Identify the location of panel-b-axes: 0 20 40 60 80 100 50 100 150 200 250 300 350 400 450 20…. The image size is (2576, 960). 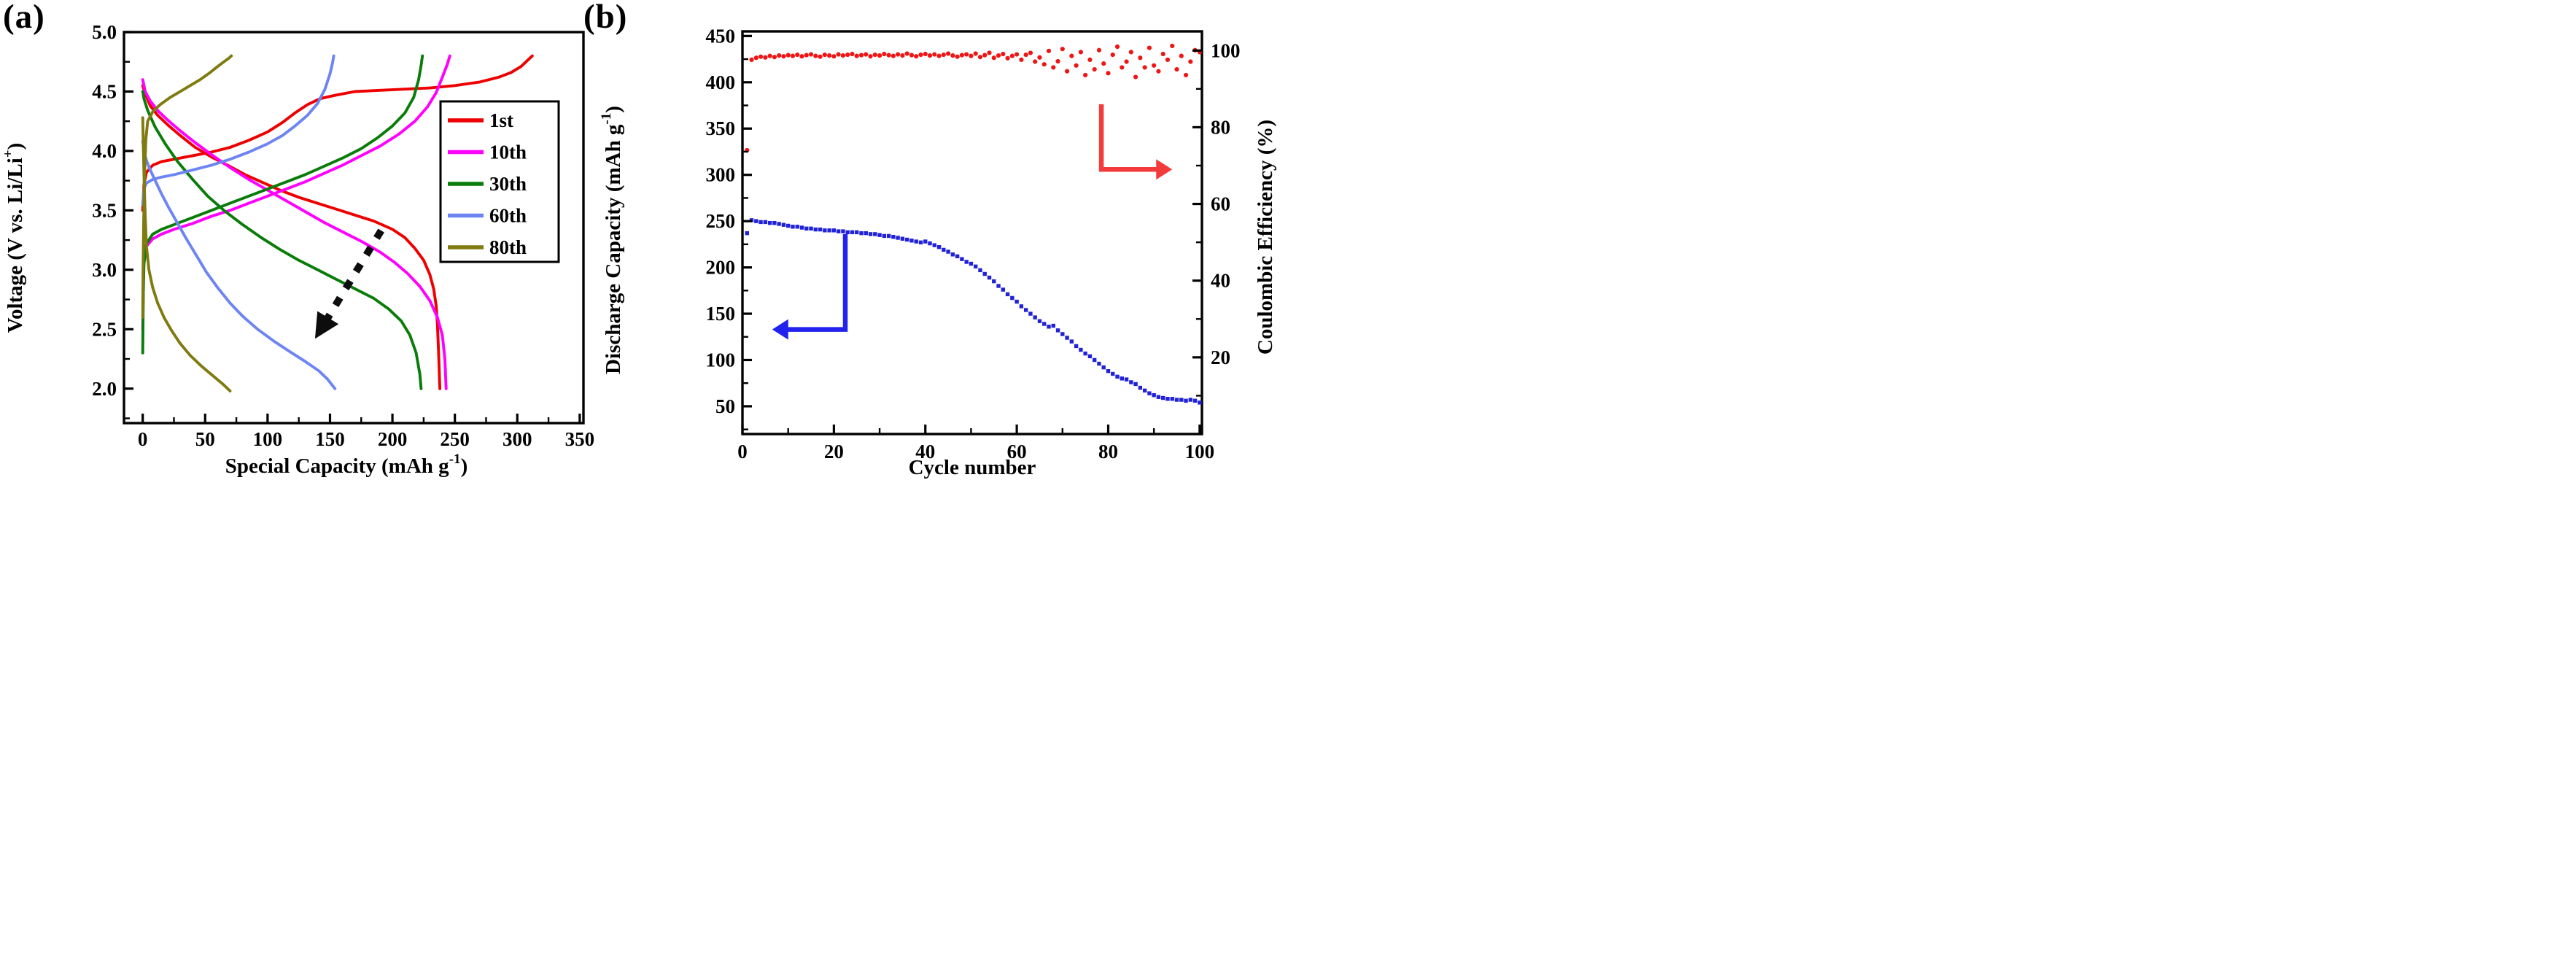
(973, 243).